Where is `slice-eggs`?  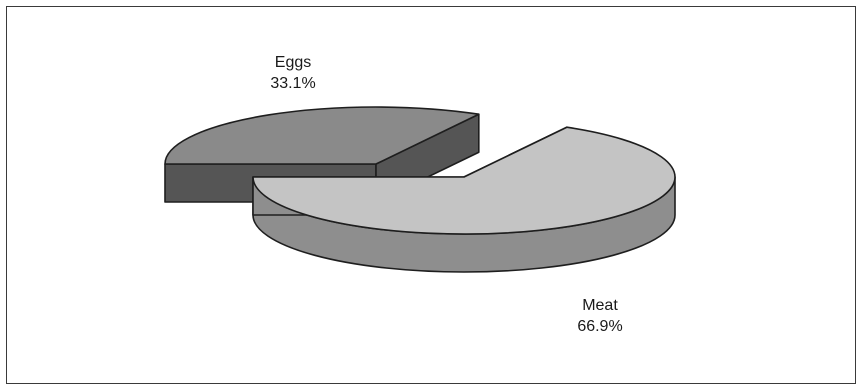 slice-eggs is located at coordinates (322, 135).